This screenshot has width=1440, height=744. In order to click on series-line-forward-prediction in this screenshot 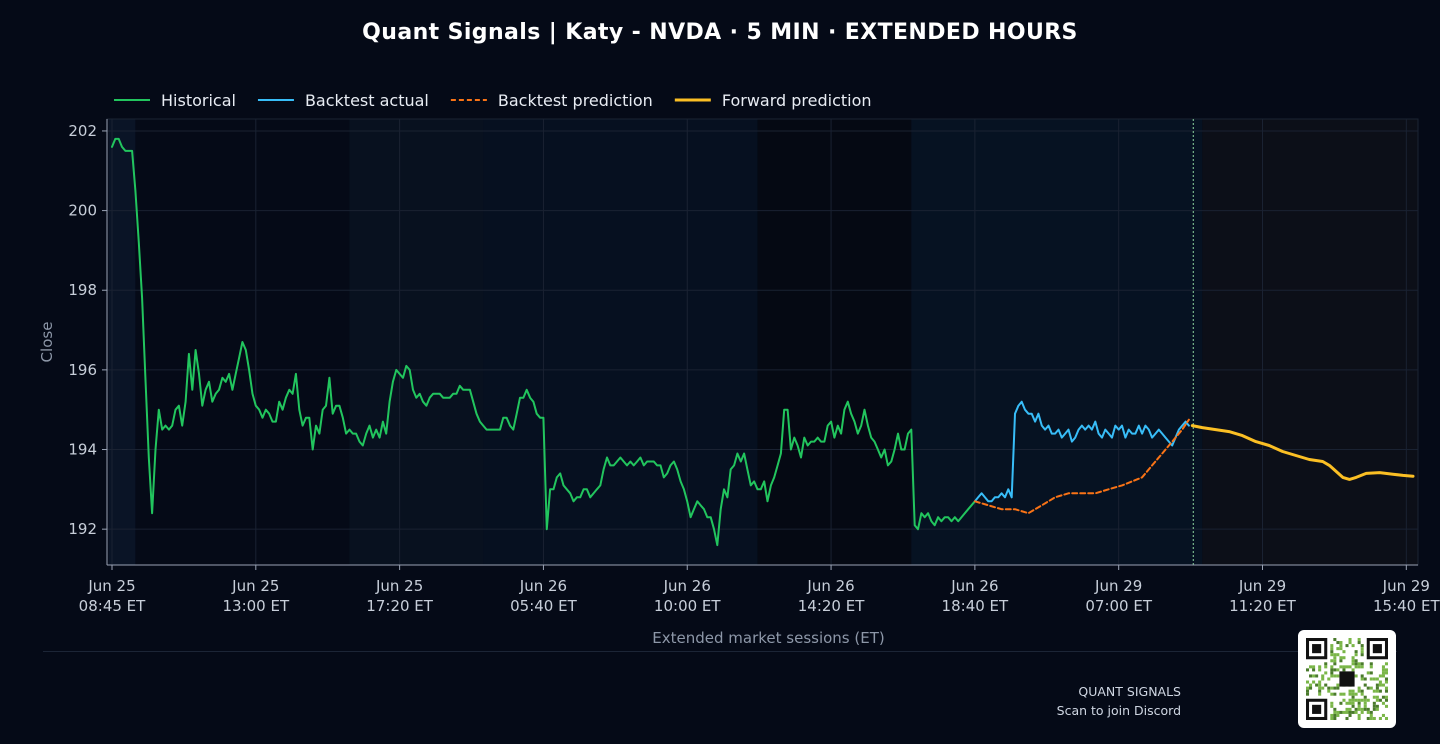, I will do `click(1302, 452)`.